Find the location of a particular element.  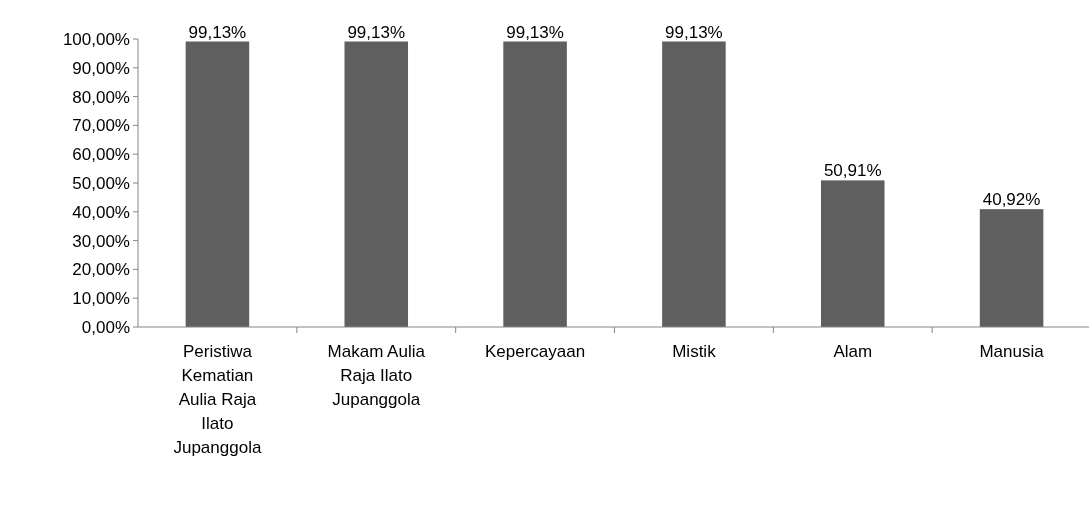

y-tick-label: 20,00% is located at coordinates (101, 270).